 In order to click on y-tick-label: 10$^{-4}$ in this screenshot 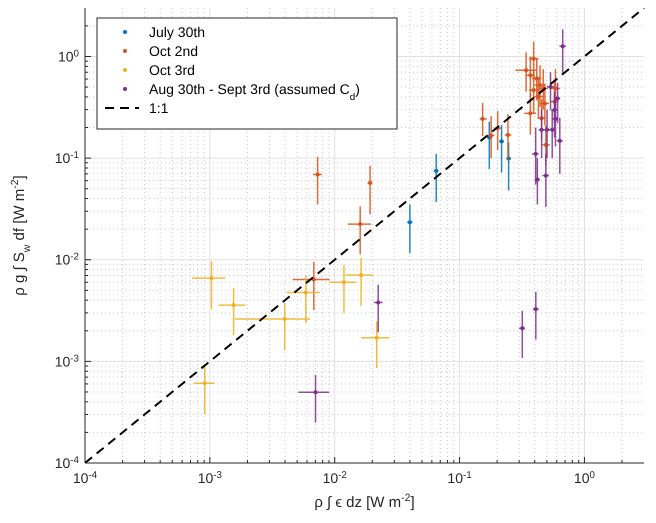, I will do `click(67, 462)`.